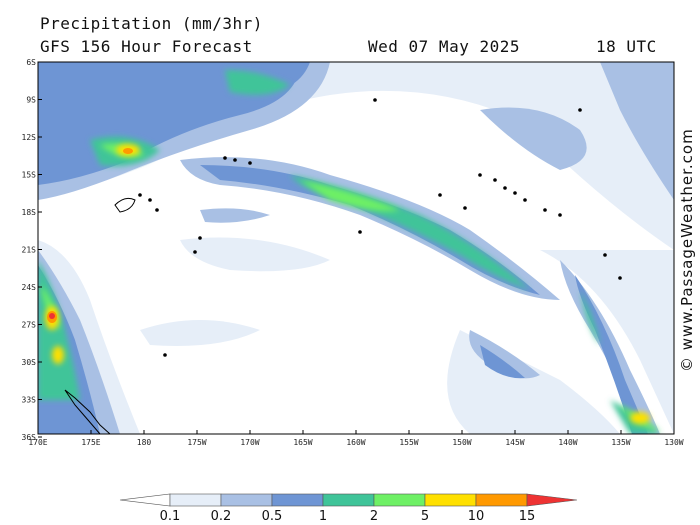 The height and width of the screenshot is (525, 700). What do you see at coordinates (196, 442) in the screenshot?
I see `lon-label-175W: 175W` at bounding box center [196, 442].